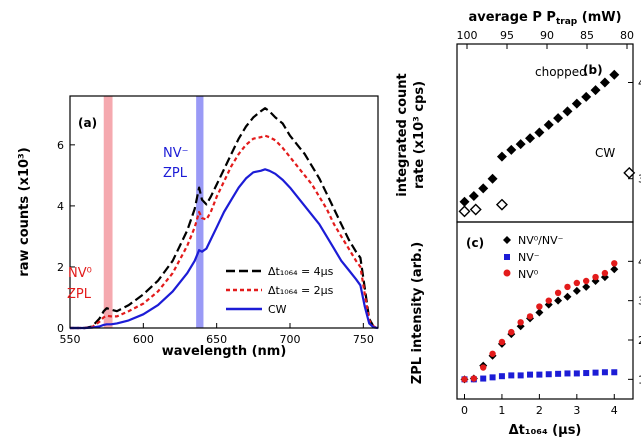  Describe the element at coordinates (507, 35) in the screenshot. I see `b-top-tick-label: 95` at that location.